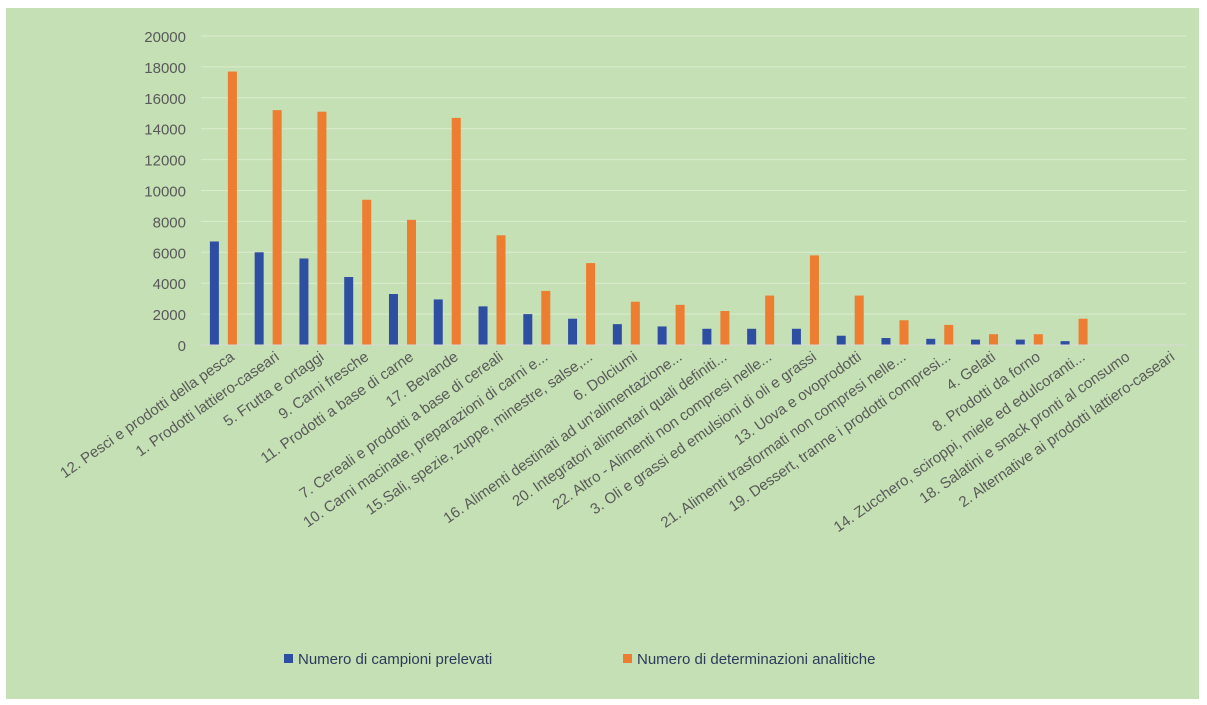 The image size is (1207, 705). I want to click on y-tick-label: 8000, so click(169, 222).